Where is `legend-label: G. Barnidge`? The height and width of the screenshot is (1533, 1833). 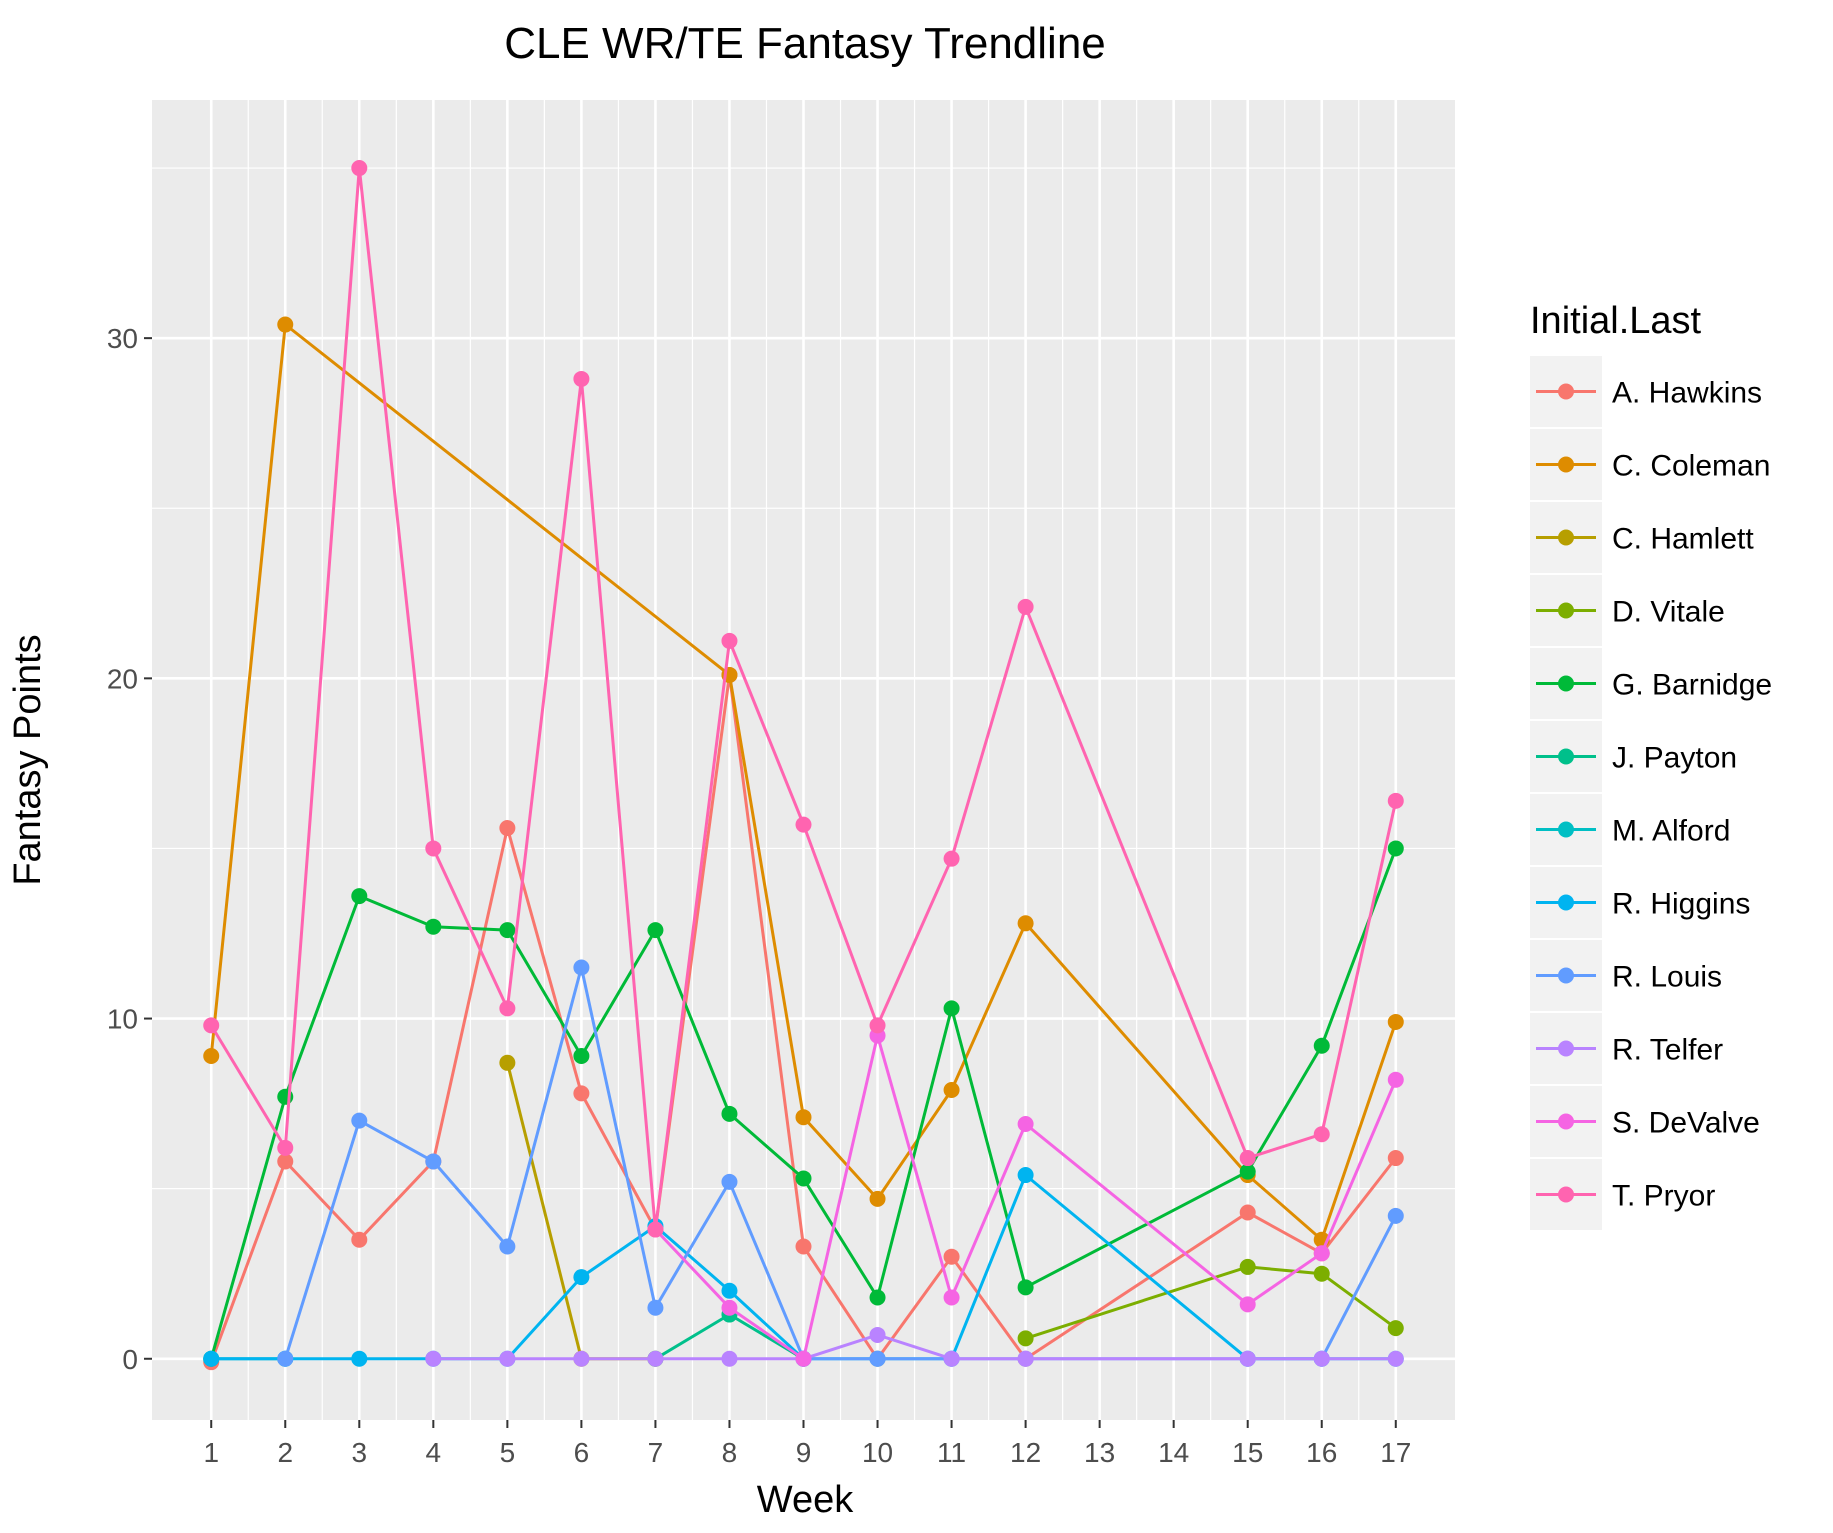 legend-label: G. Barnidge is located at coordinates (1692, 685).